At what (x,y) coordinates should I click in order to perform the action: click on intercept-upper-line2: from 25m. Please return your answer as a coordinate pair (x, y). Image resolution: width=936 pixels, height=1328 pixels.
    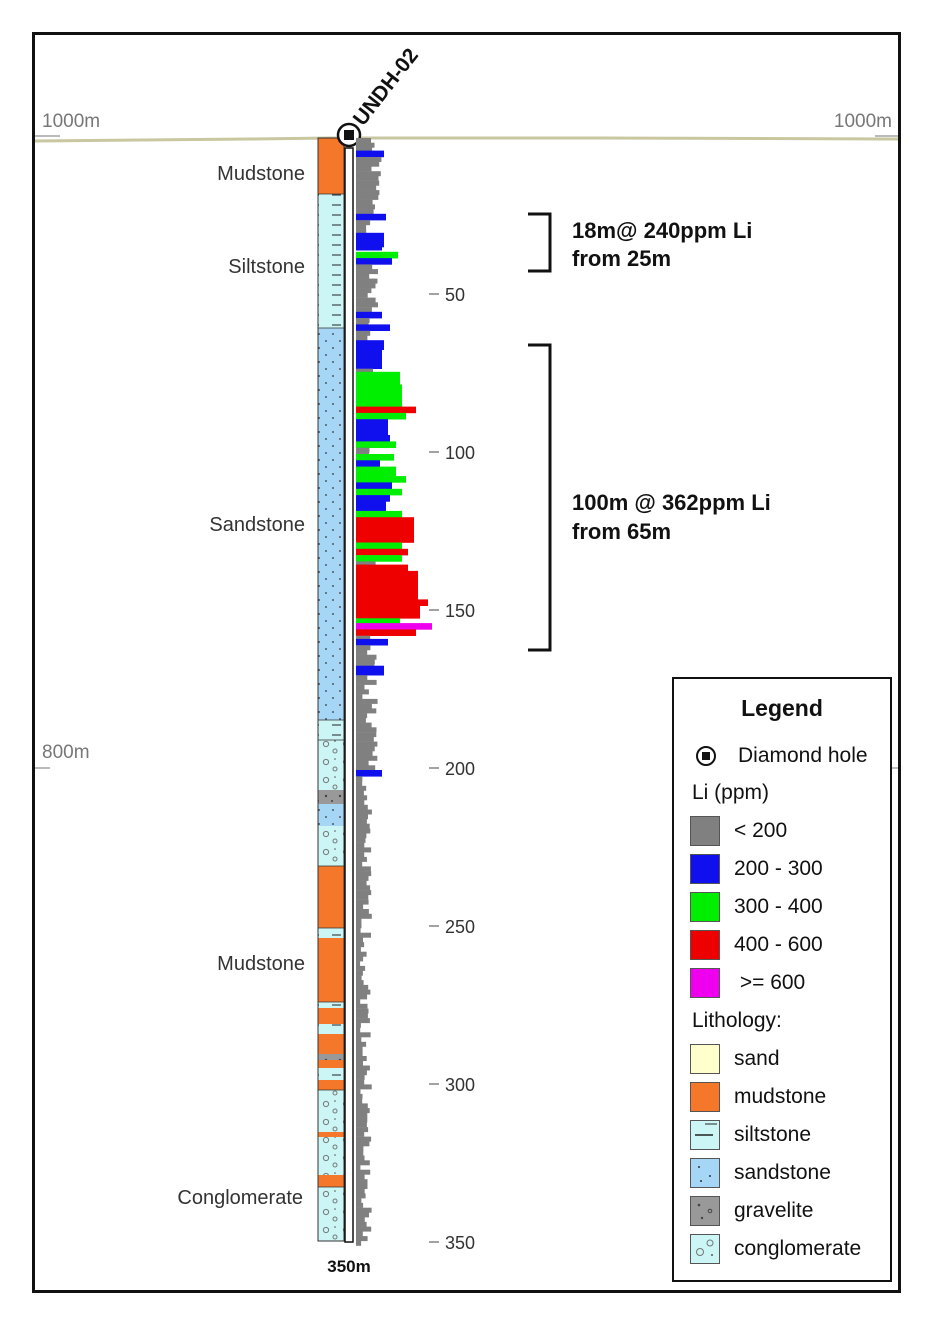
    Looking at the image, I should click on (621, 258).